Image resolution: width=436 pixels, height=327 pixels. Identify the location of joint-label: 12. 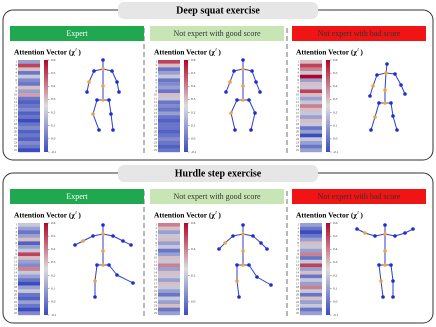
(156, 102).